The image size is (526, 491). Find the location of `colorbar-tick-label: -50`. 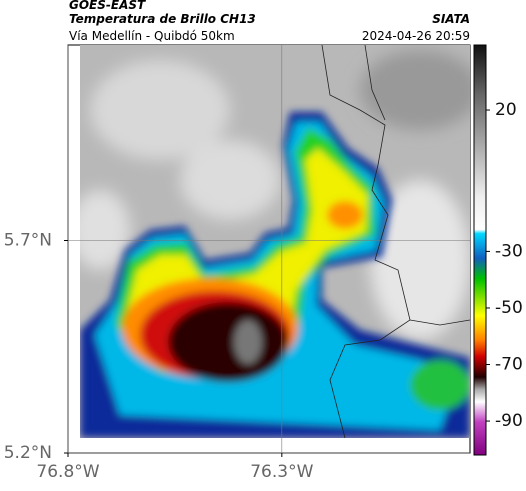

colorbar-tick-label: -50 is located at coordinates (509, 308).